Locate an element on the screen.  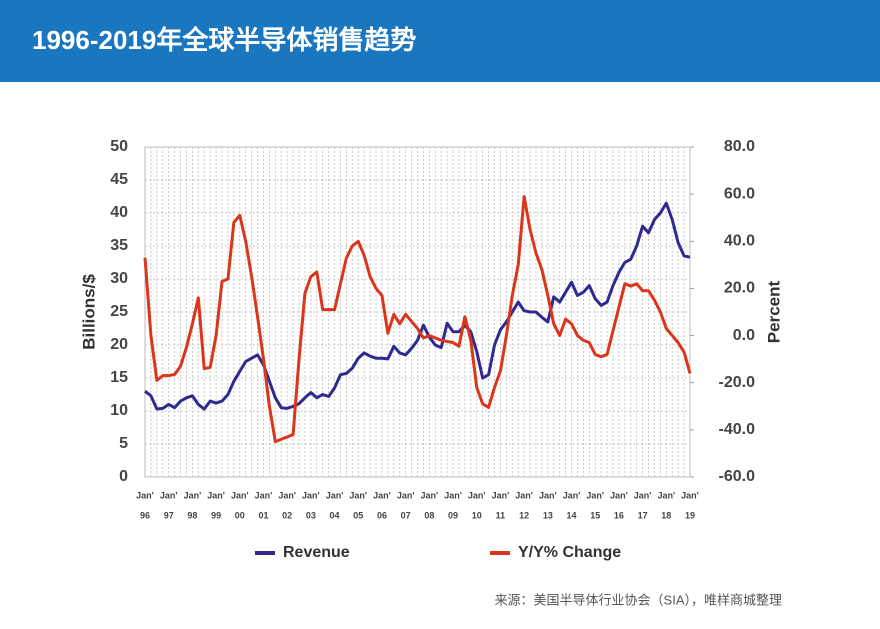
x-tick-label: 17 is located at coordinates (643, 515).